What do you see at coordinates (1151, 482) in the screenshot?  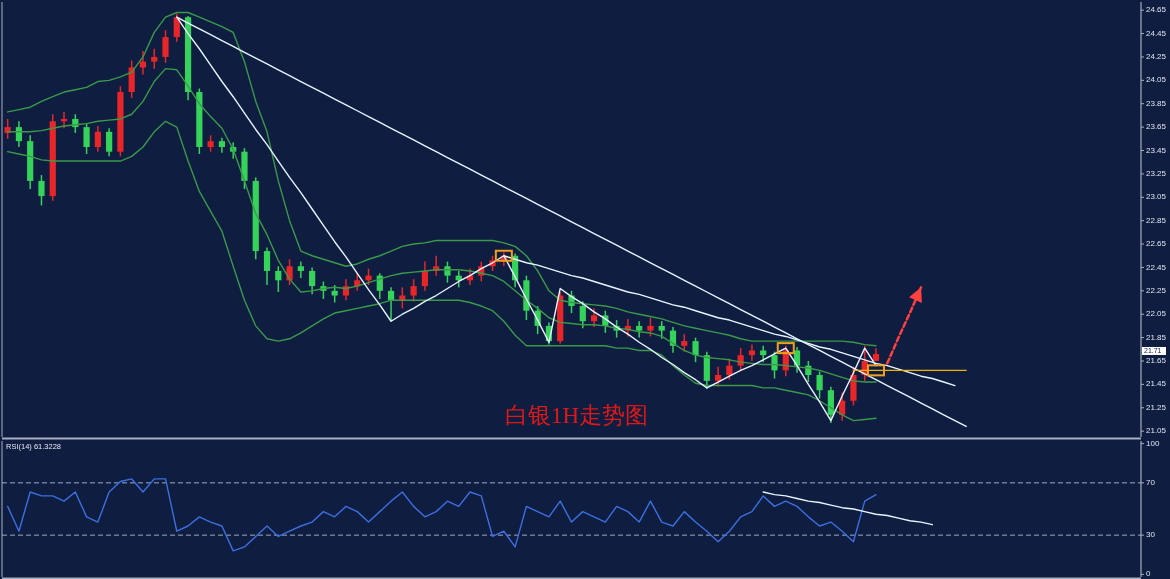 I see `y-tick-label: 70` at bounding box center [1151, 482].